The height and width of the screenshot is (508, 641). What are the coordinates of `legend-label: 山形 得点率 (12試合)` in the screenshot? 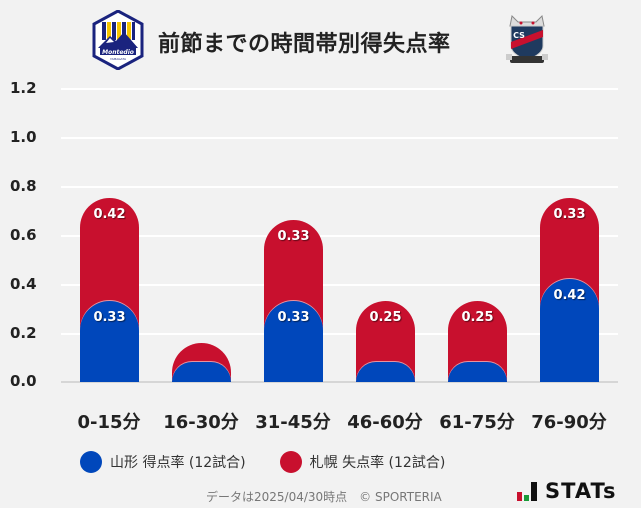 It's located at (178, 463).